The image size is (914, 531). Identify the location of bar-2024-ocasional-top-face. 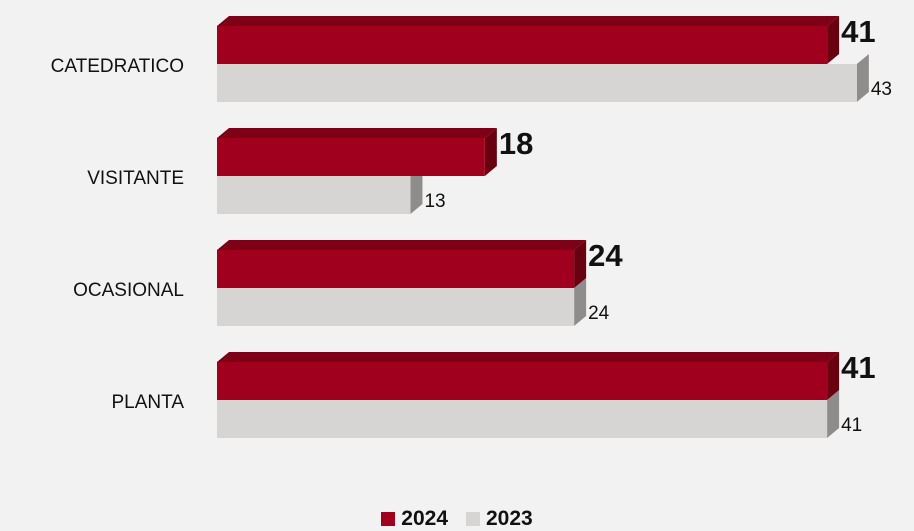
(401, 245).